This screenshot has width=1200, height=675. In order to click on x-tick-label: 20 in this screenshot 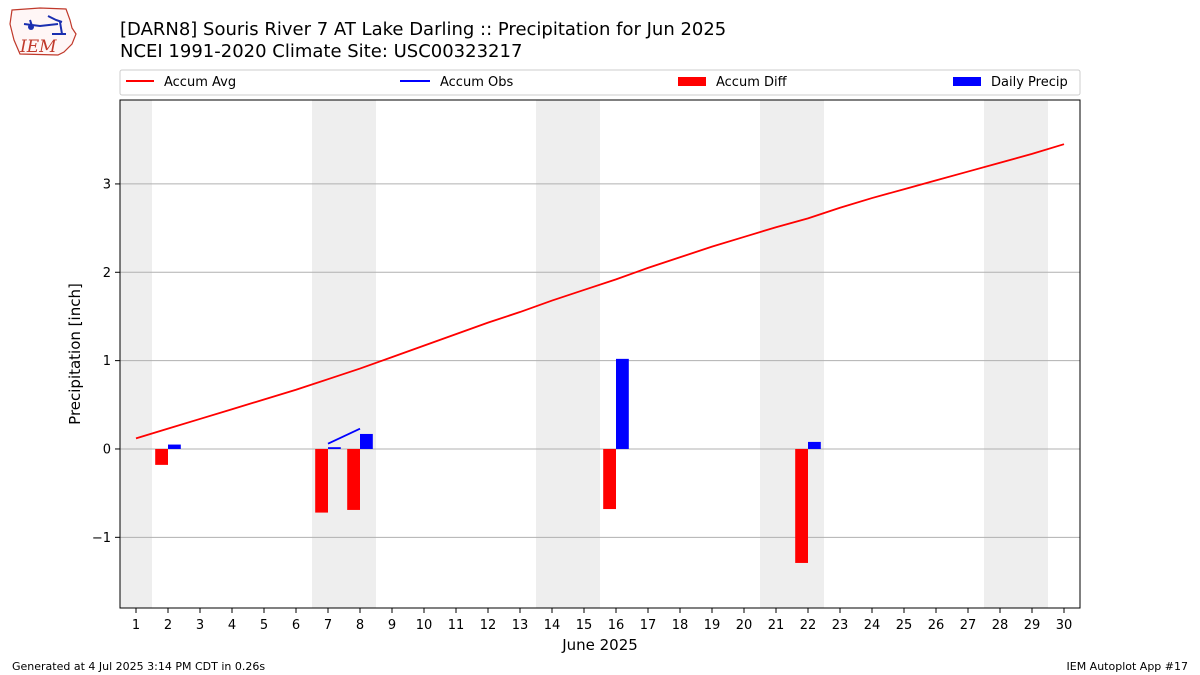, I will do `click(744, 625)`.